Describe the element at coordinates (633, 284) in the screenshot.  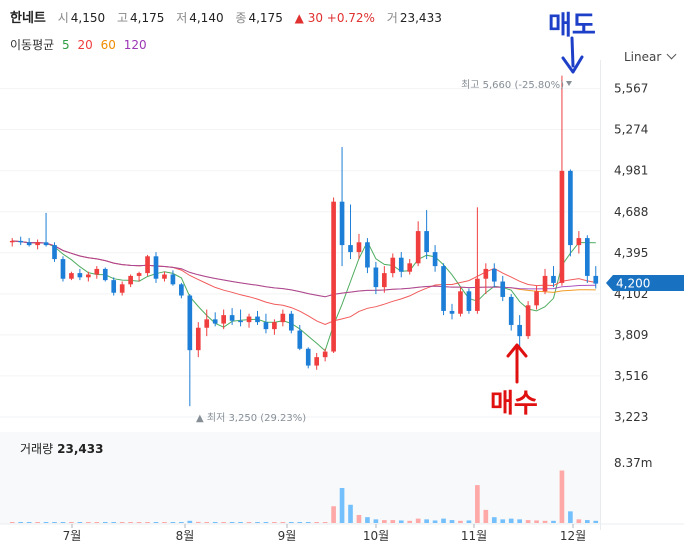
I see `current-price-text: 4,200` at that location.